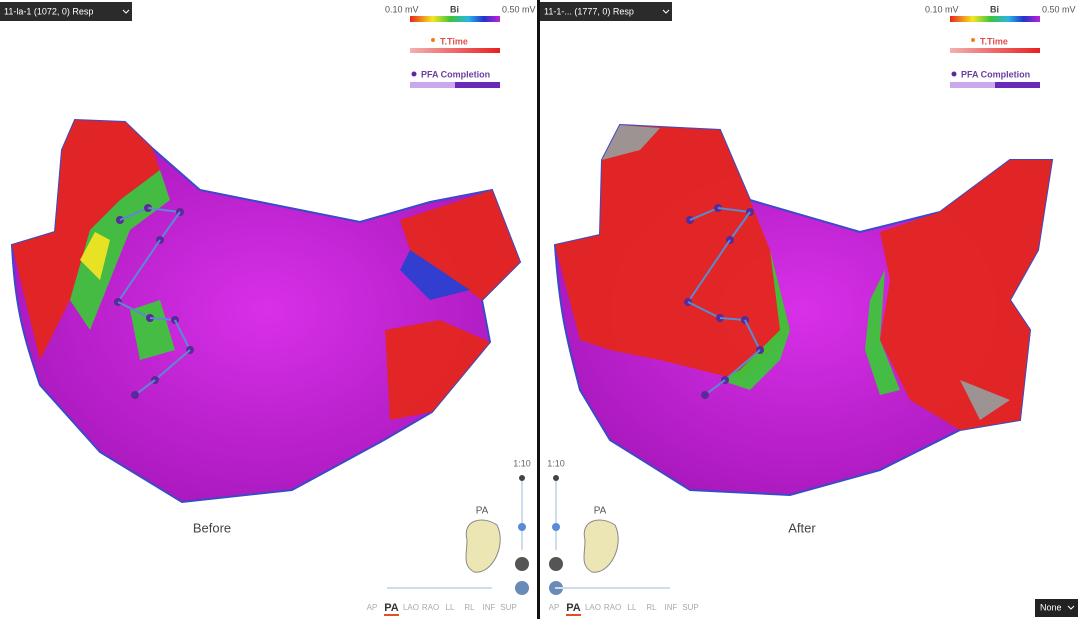 The image size is (1080, 619). What do you see at coordinates (48, 11) in the screenshot?
I see `map-selector-label: 11-la-1 (1072, 0) Resp` at bounding box center [48, 11].